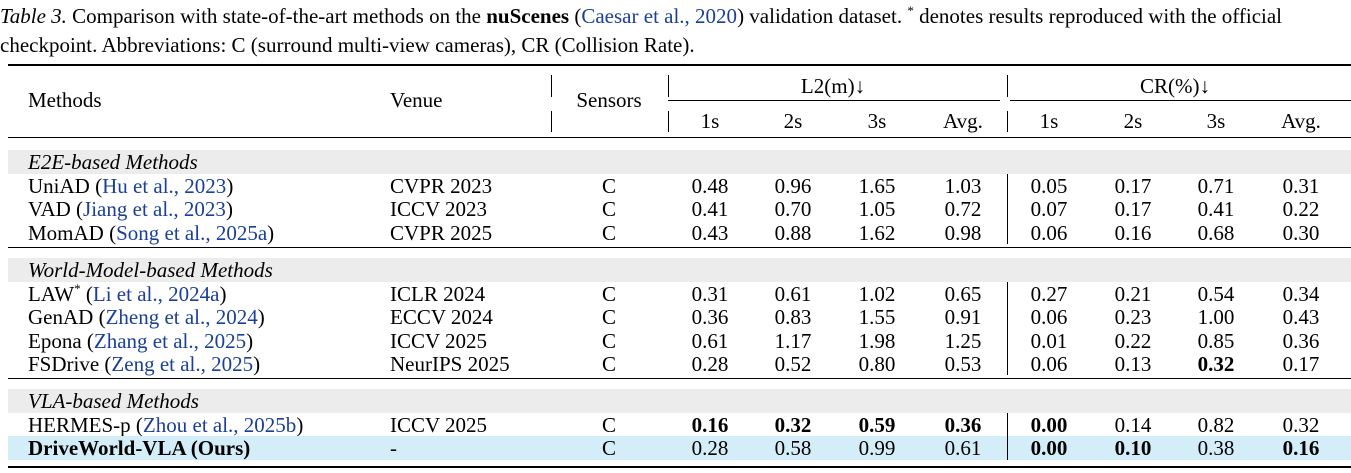  What do you see at coordinates (70, 363) in the screenshot?
I see `method-name: FSDrive (` at bounding box center [70, 363].